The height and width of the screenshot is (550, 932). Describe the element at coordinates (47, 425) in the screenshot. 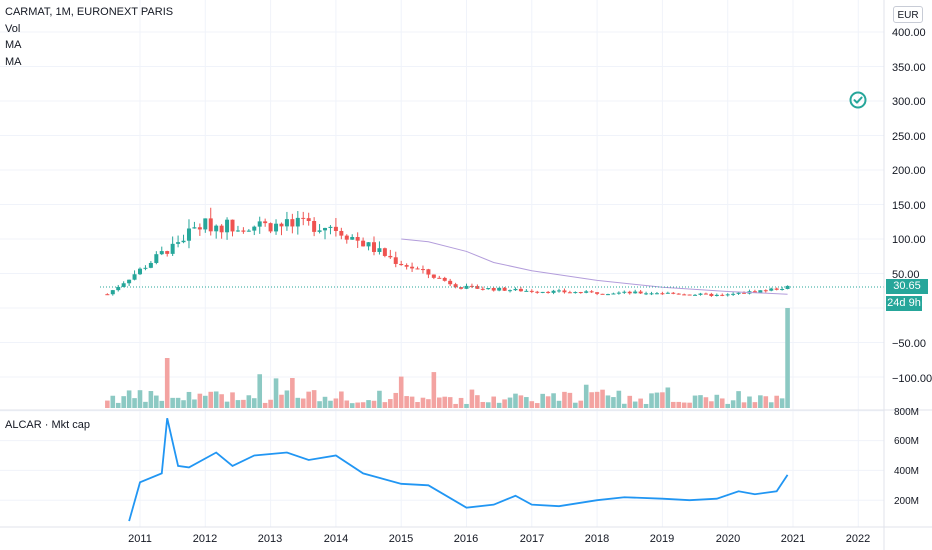

I see `mktcap-pane-label: ALCAR · Mkt cap` at that location.